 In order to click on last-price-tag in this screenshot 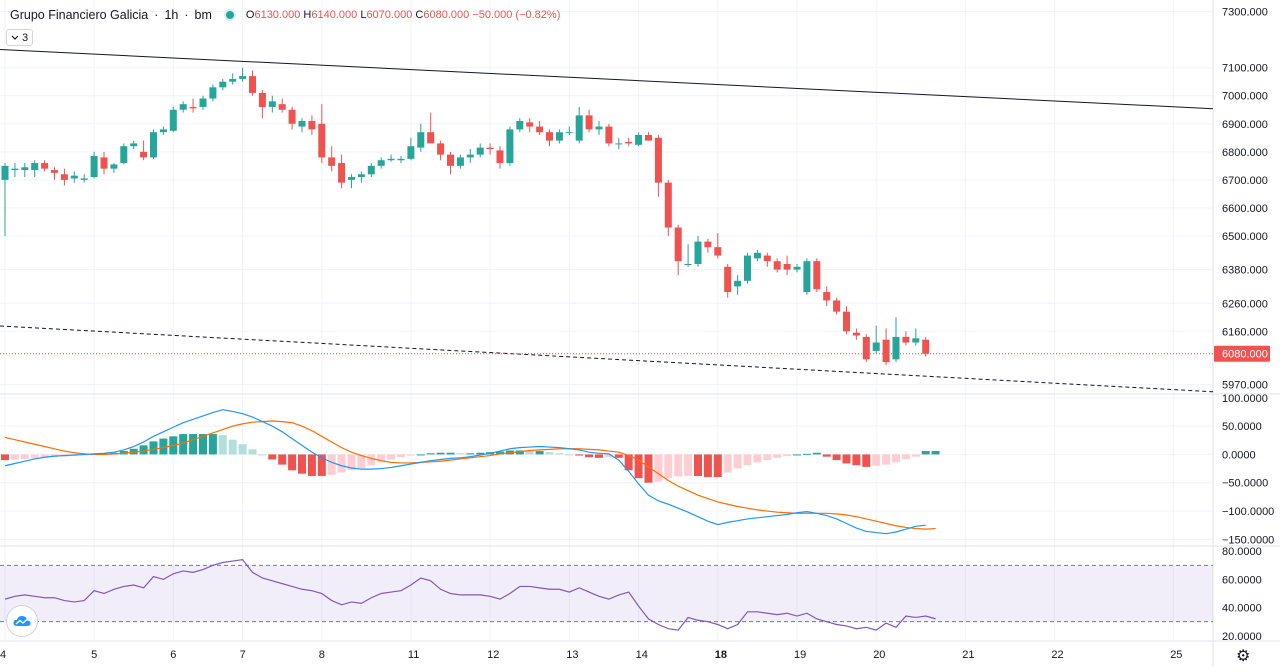, I will do `click(1242, 353)`.